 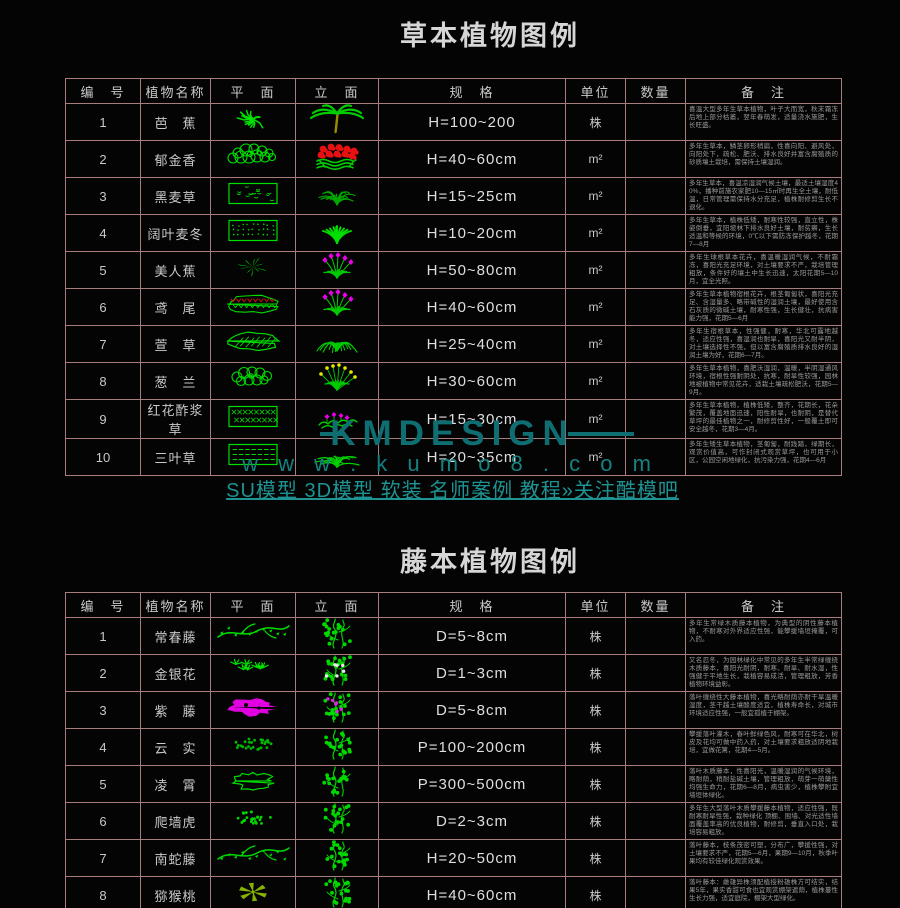 I want to click on cell-plant-name: 云 实, so click(x=175, y=747).